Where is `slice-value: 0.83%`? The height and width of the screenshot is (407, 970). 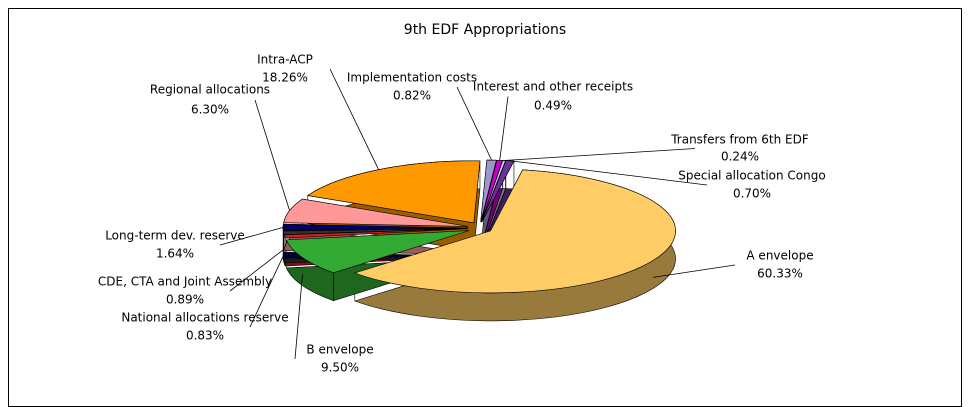 slice-value: 0.83% is located at coordinates (205, 336).